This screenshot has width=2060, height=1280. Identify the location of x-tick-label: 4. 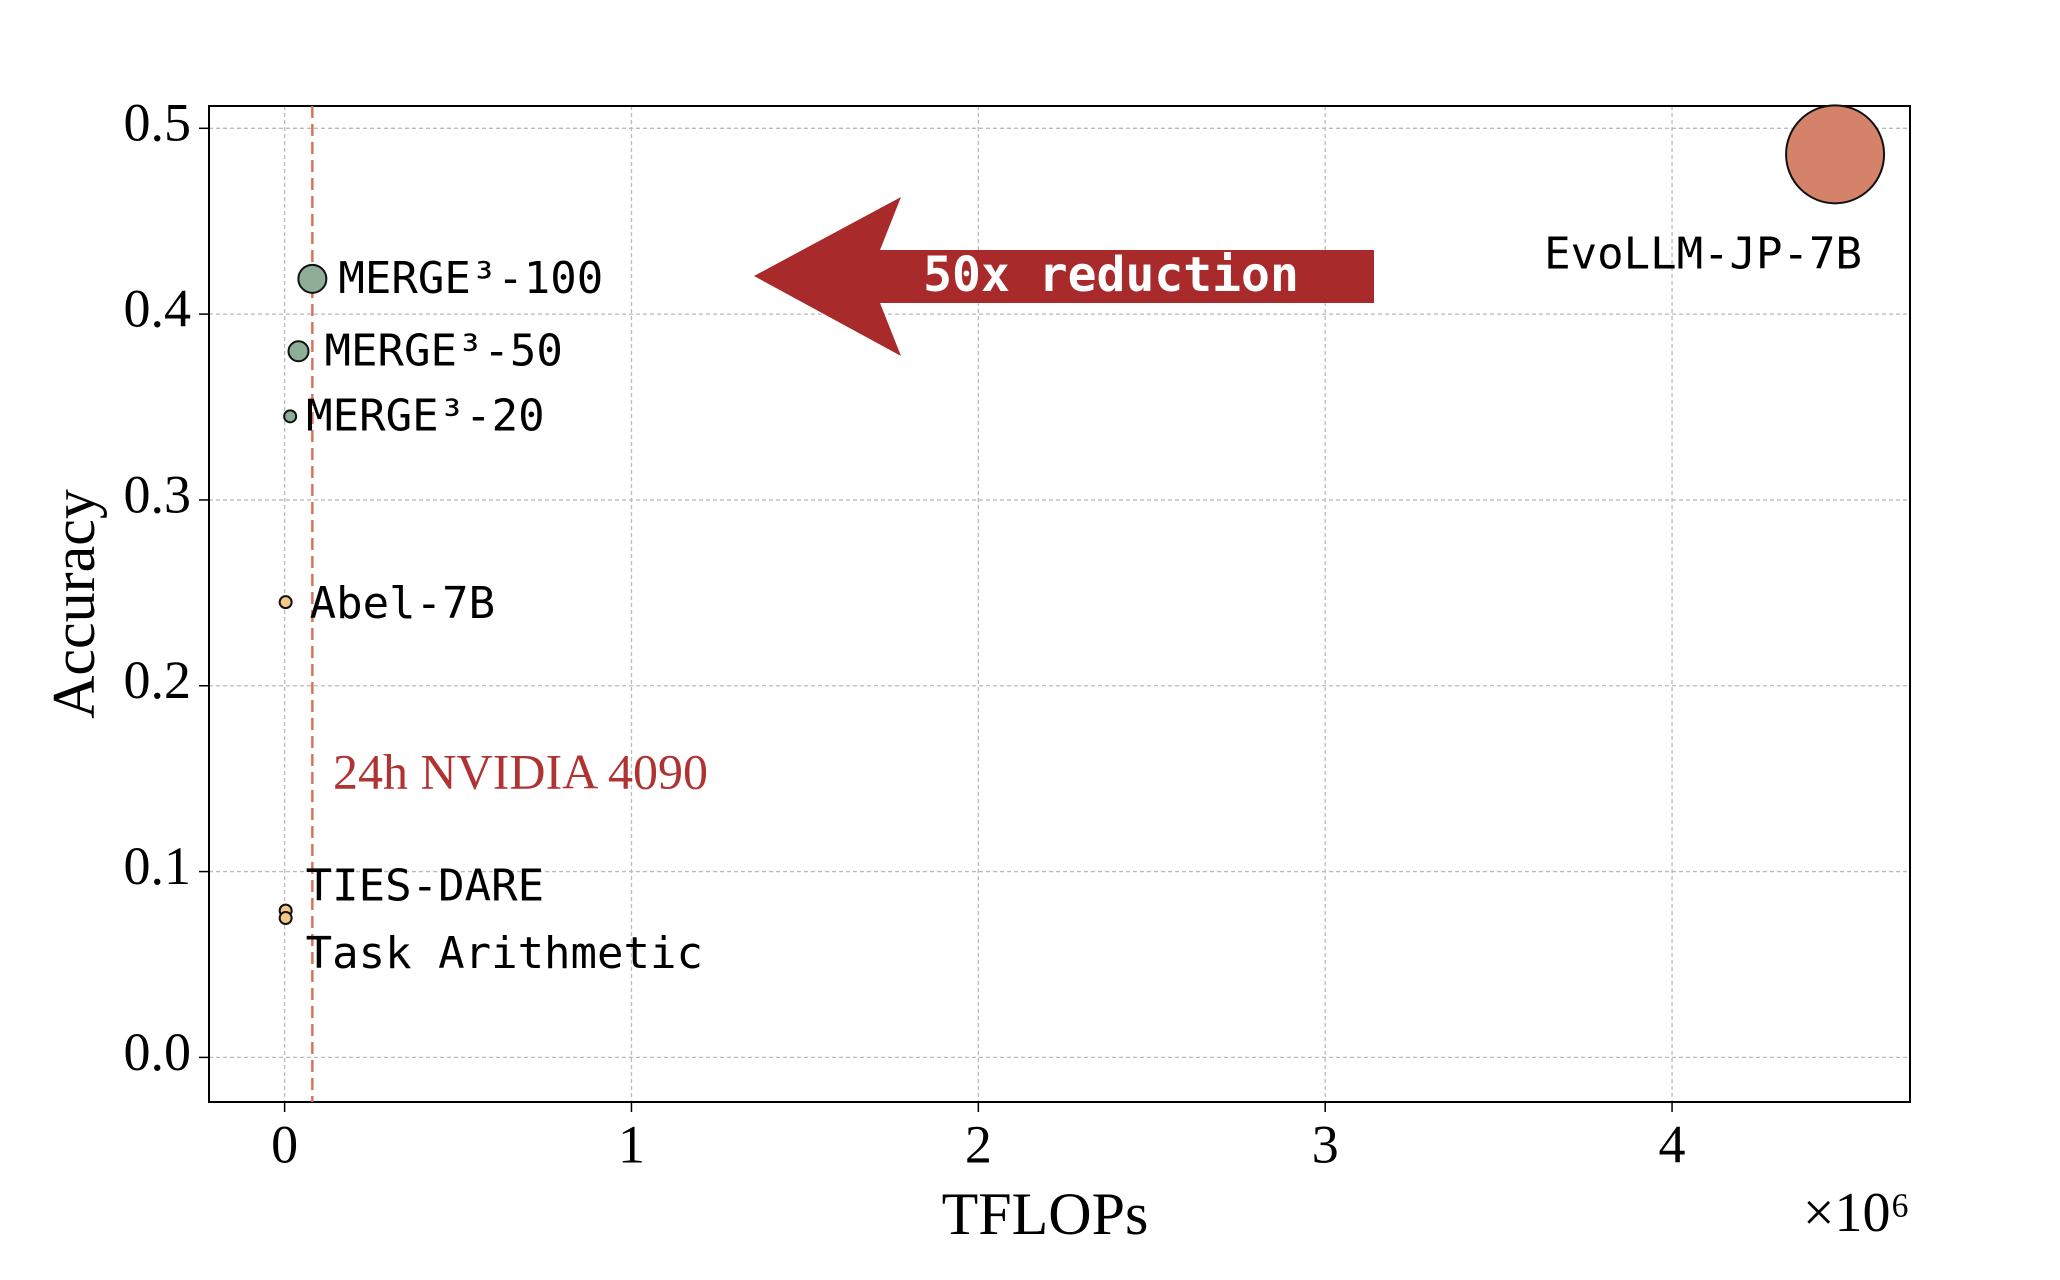
(1672, 1144).